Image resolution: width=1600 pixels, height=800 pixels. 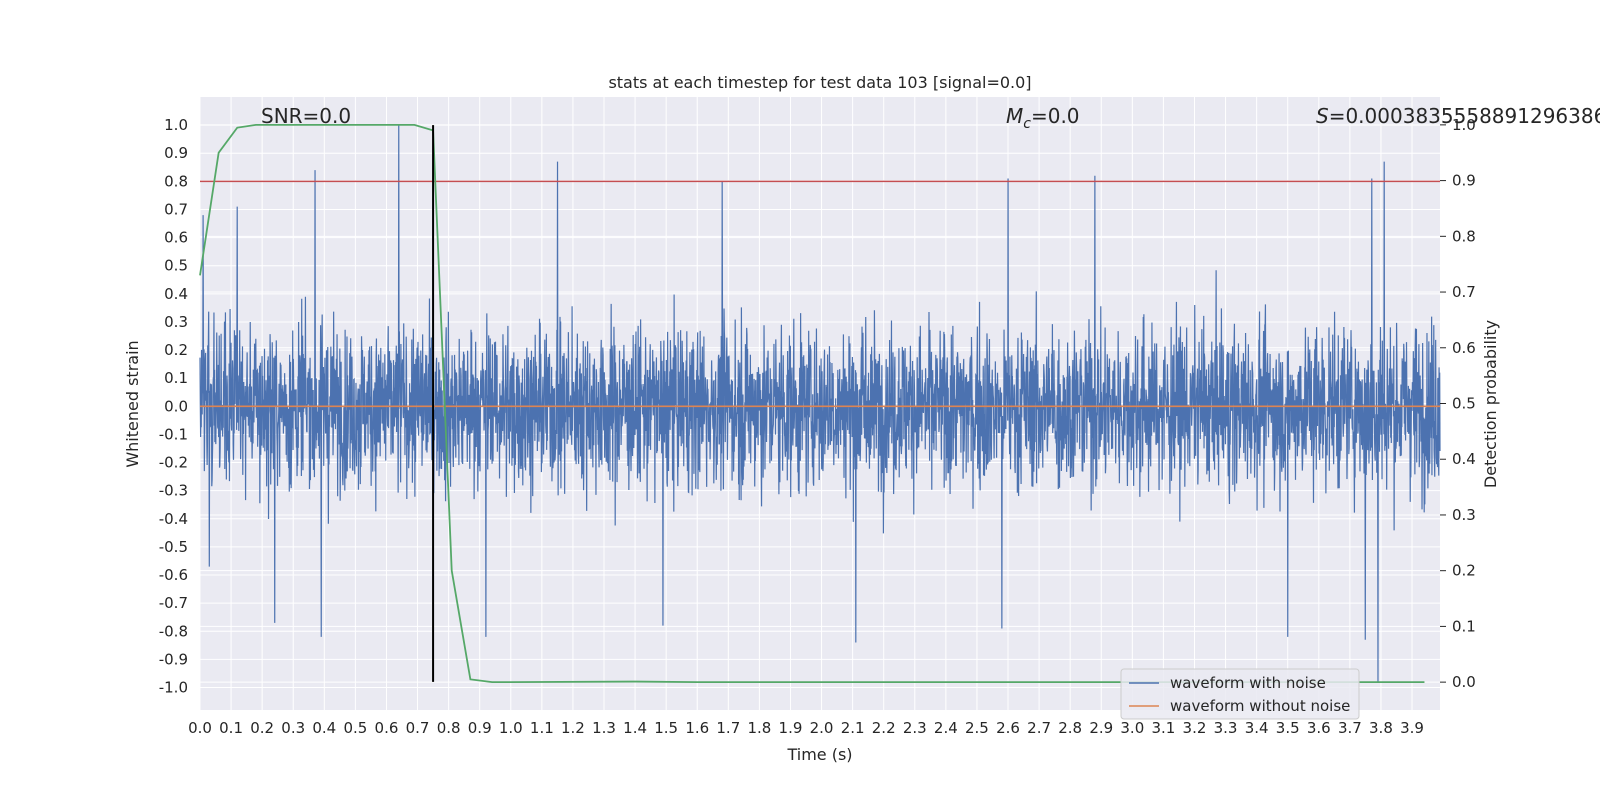 What do you see at coordinates (1322, 116) in the screenshot?
I see `s-annotation-base: S` at bounding box center [1322, 116].